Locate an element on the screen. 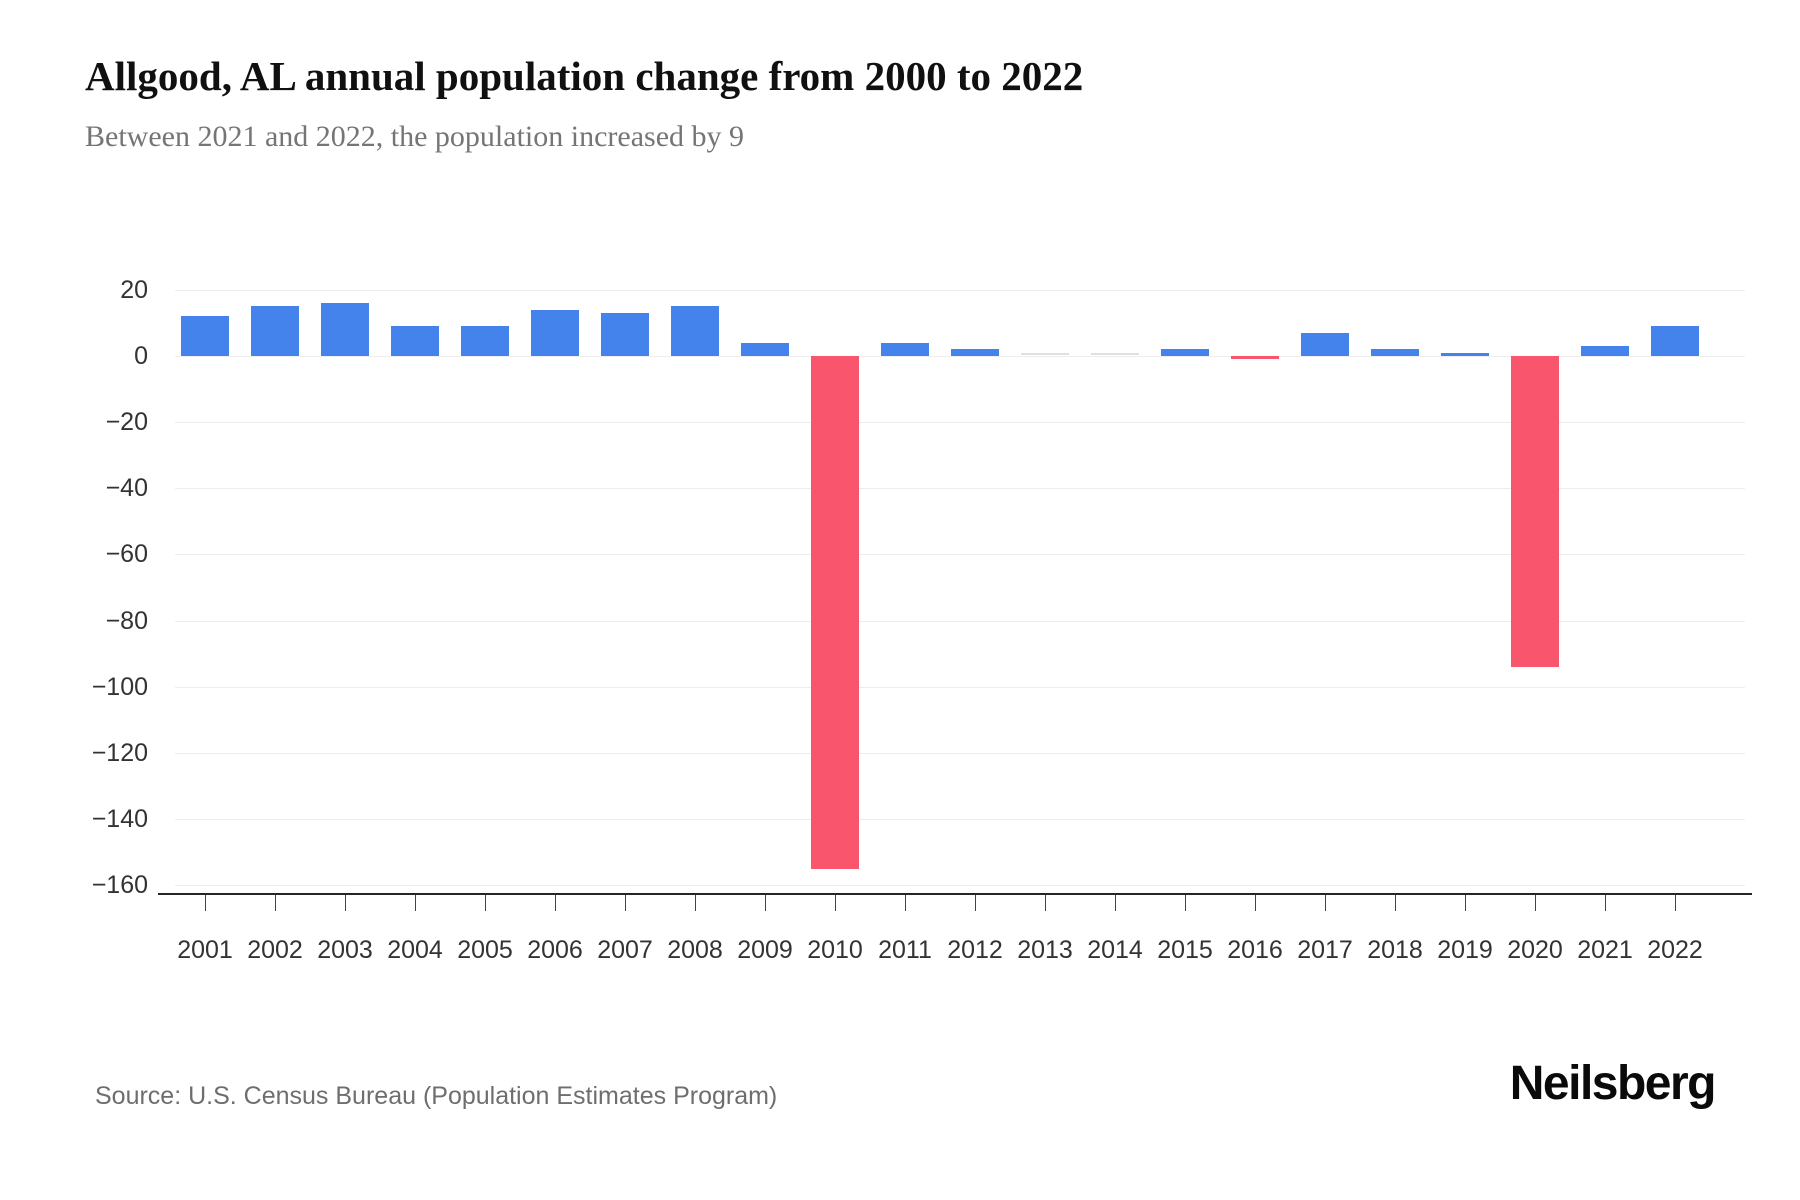 This screenshot has height=1200, width=1800. x-axis-tick-label: 2019 is located at coordinates (1465, 950).